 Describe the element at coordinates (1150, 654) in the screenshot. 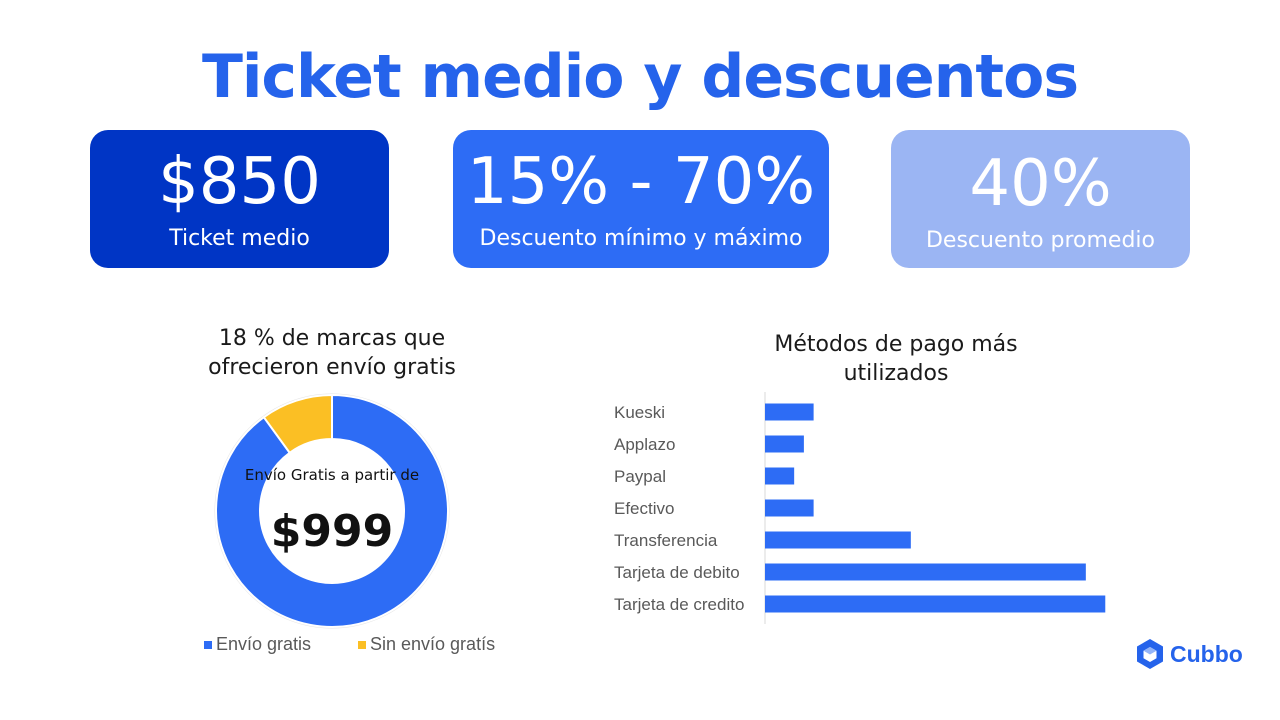

I see `cube-icon` at that location.